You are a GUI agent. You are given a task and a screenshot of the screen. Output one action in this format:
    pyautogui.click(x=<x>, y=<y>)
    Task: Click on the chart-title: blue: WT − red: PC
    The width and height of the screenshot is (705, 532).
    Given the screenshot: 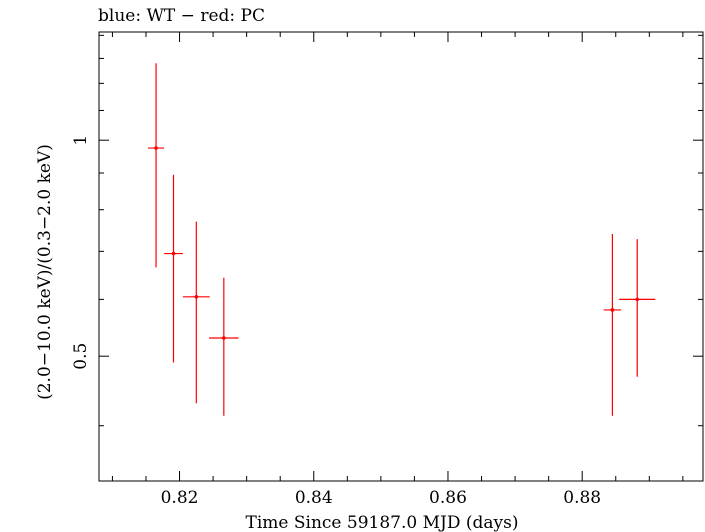 What is the action you would take?
    pyautogui.click(x=181, y=16)
    